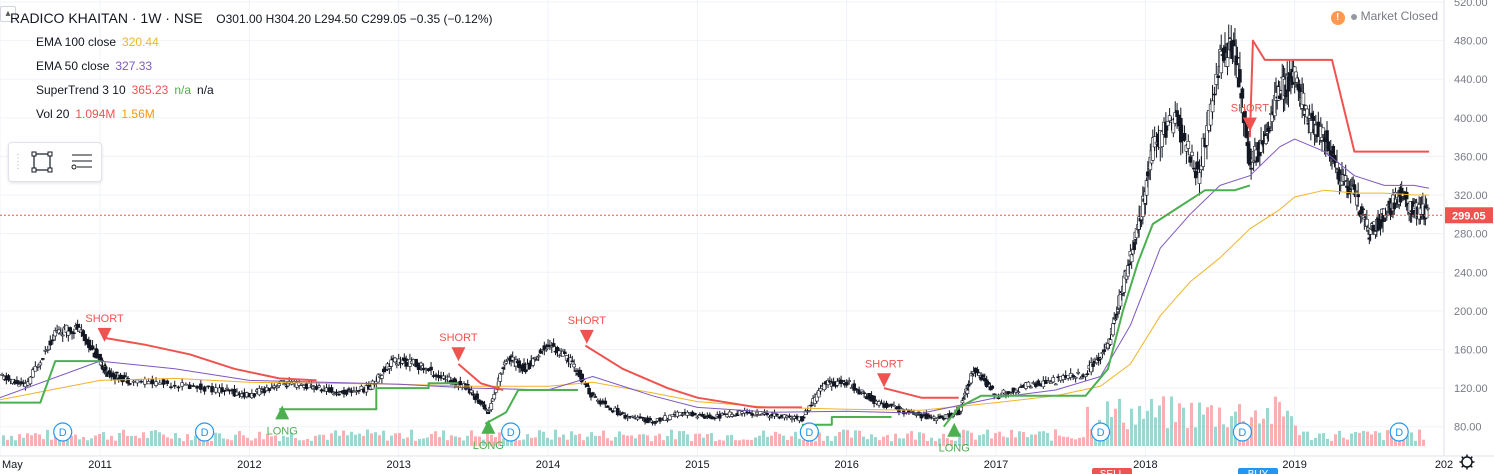 This screenshot has height=474, width=1494. Describe the element at coordinates (42, 162) in the screenshot. I see `rectangle-icon` at that location.